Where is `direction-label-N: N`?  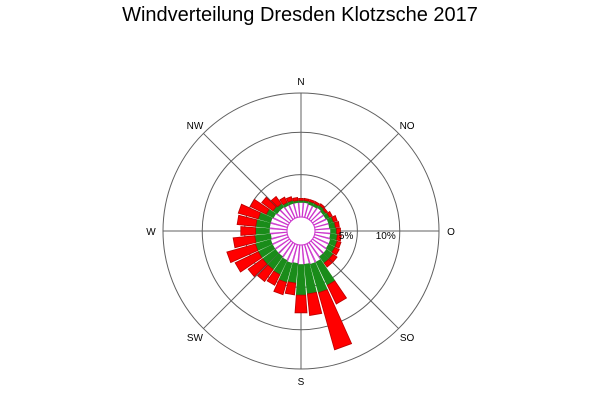 direction-label-N: N is located at coordinates (300, 82).